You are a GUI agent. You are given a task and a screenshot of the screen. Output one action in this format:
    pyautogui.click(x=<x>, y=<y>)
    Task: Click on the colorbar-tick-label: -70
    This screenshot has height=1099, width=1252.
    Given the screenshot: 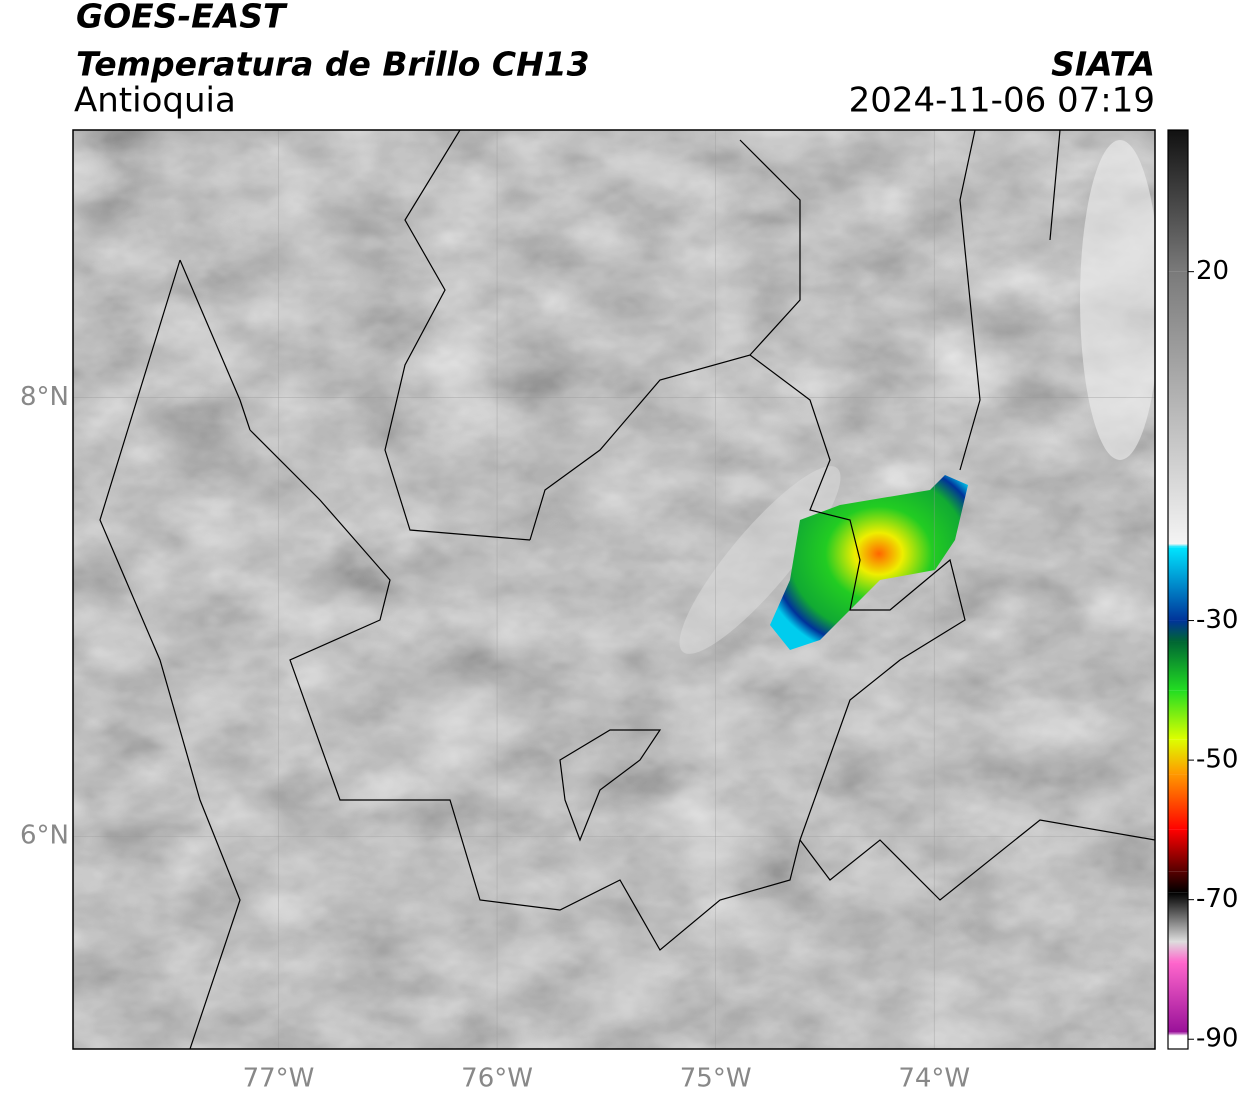 What is the action you would take?
    pyautogui.click(x=1217, y=899)
    